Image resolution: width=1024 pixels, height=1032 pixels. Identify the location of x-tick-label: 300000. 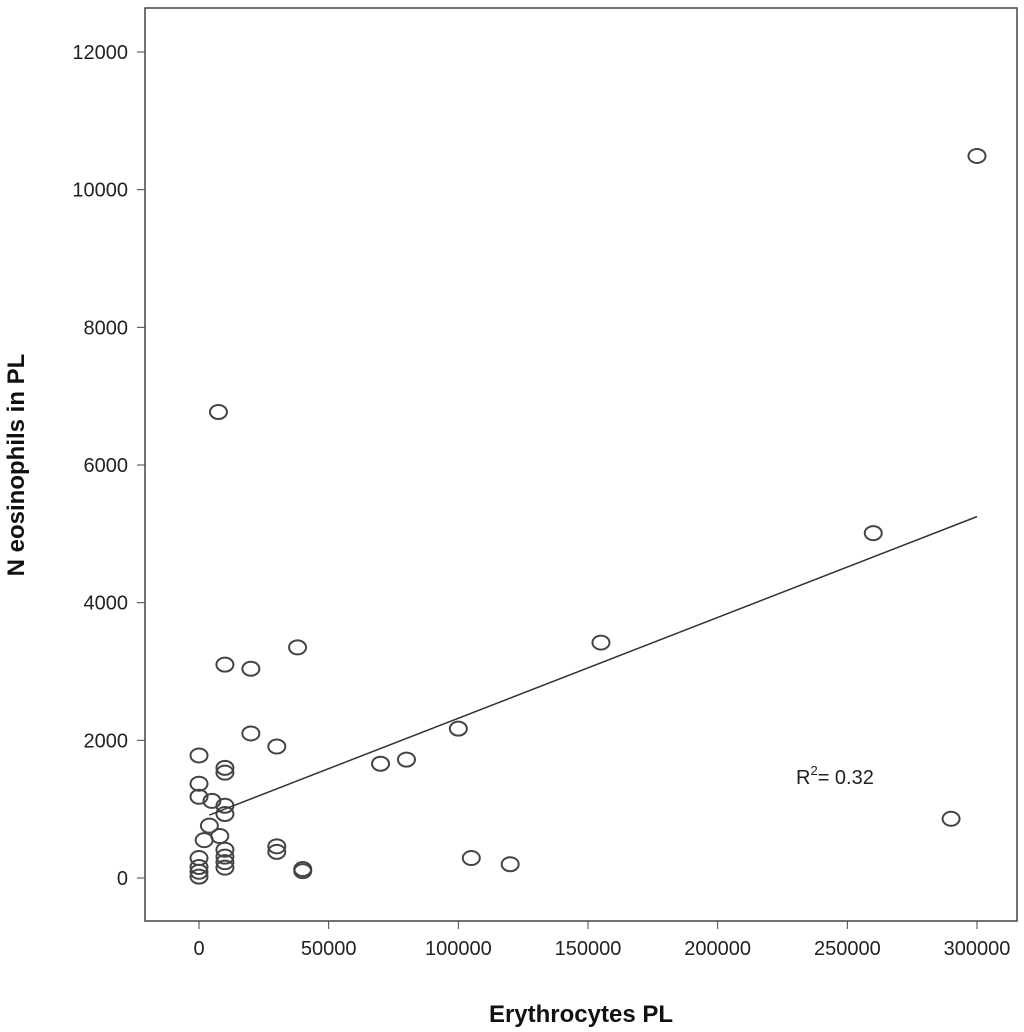
(977, 949).